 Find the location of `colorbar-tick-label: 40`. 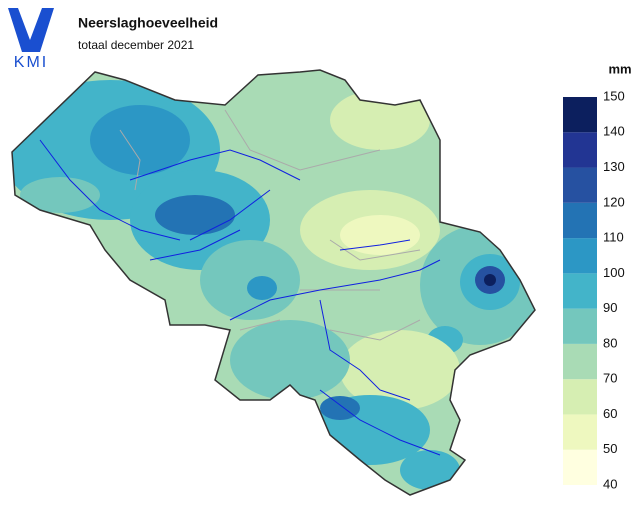

colorbar-tick-label: 40 is located at coordinates (610, 483).